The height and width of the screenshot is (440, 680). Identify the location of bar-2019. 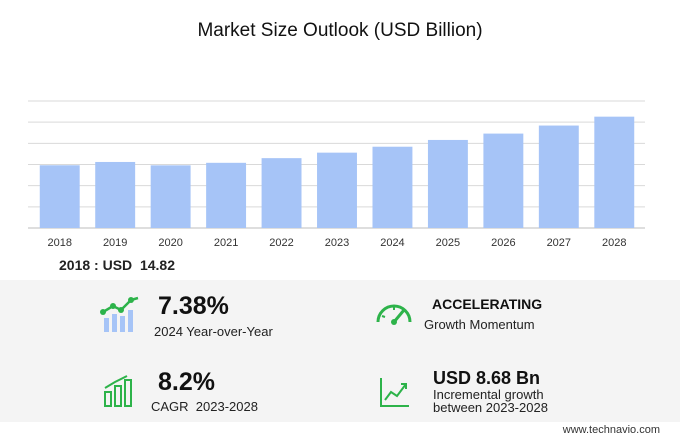
(115, 194).